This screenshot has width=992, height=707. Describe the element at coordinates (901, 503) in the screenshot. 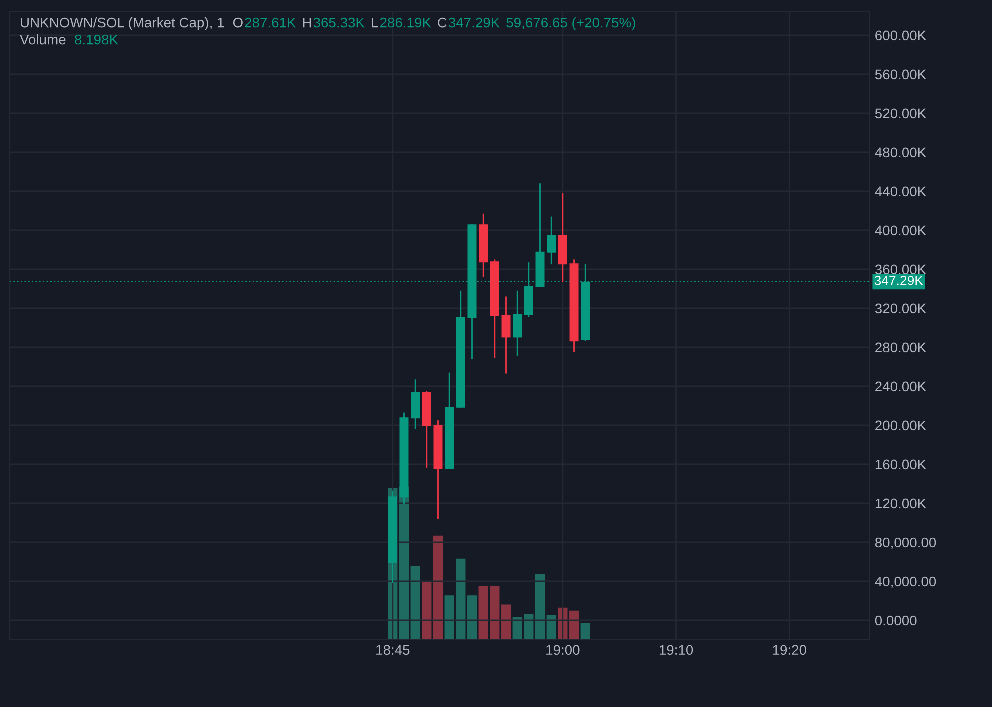

I see `y-tick-label: 120.00K` at that location.